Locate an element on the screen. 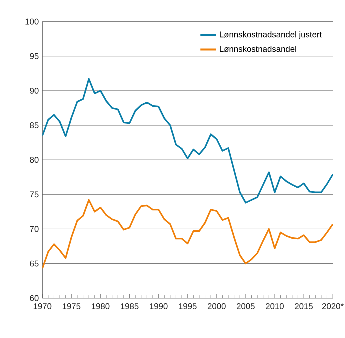 This screenshot has width=345, height=338. x-tick-label: 2000 is located at coordinates (217, 307).